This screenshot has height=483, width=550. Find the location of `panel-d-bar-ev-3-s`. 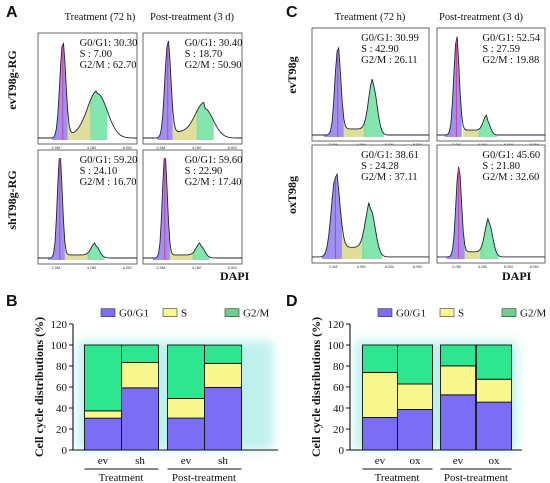

panel-d-bar-ev-3-s is located at coordinates (458, 380).